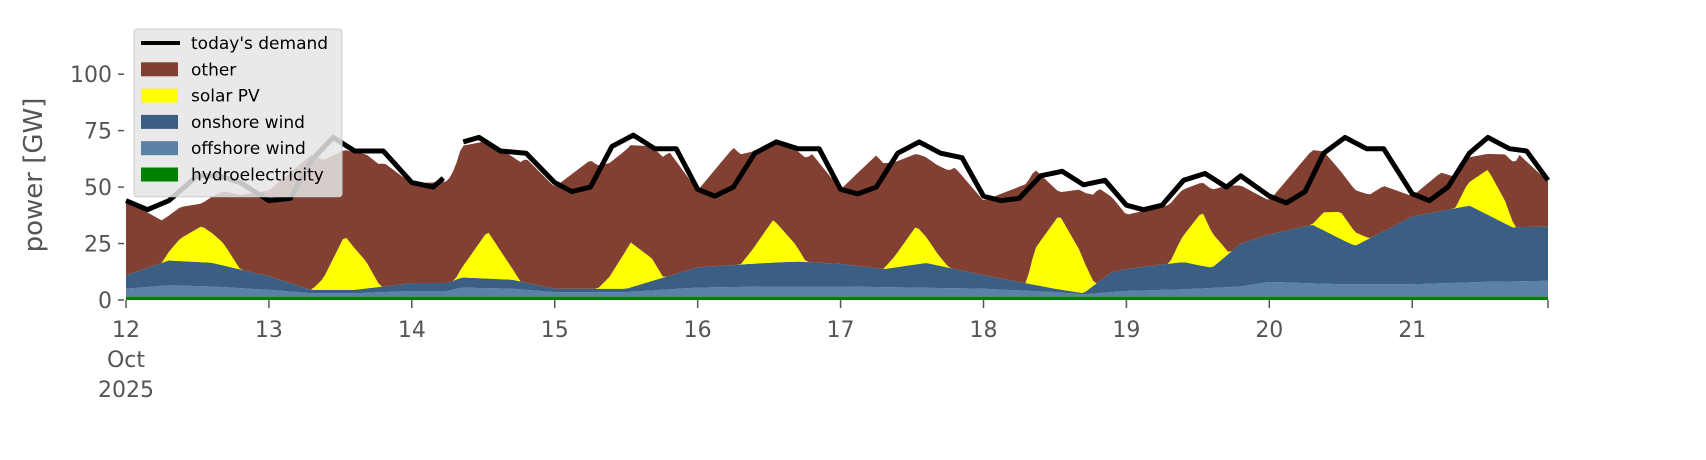  I want to click on y-tick-label: 75, so click(98, 132).